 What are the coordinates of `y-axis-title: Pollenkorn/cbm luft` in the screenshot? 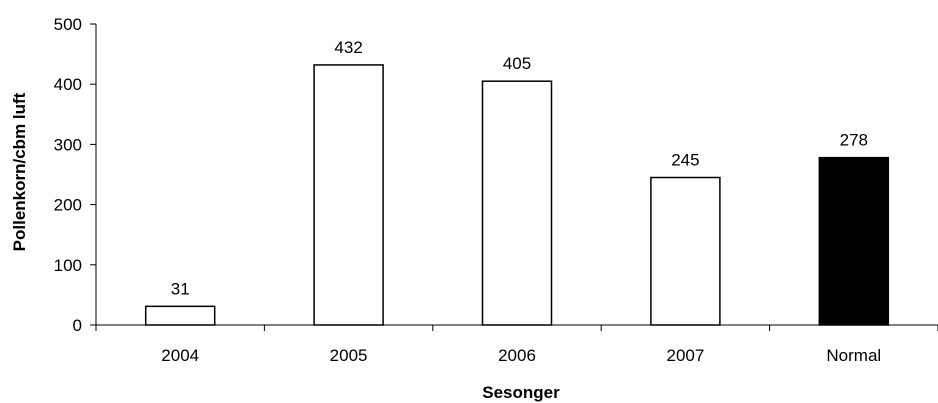 It's located at (19, 171).